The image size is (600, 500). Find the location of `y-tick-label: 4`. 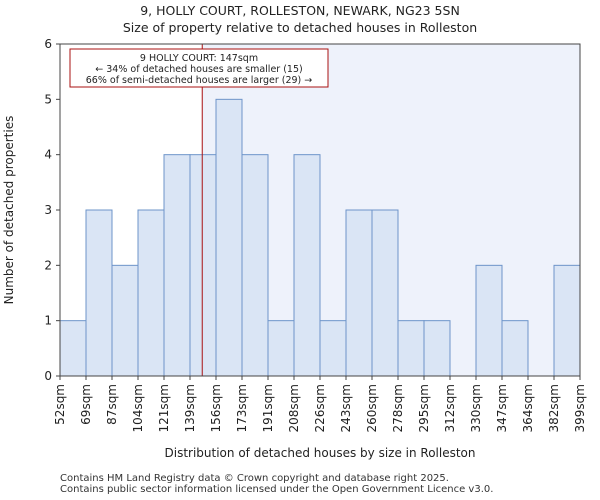

y-tick-label: 4 is located at coordinates (48, 155).